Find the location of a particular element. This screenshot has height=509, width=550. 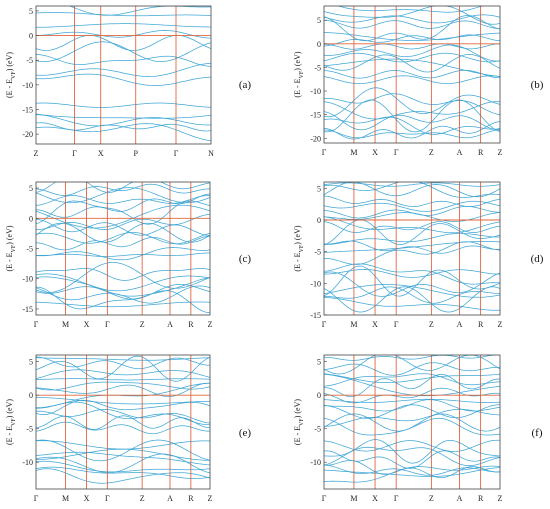

panel-label: (a) is located at coordinates (245, 85).